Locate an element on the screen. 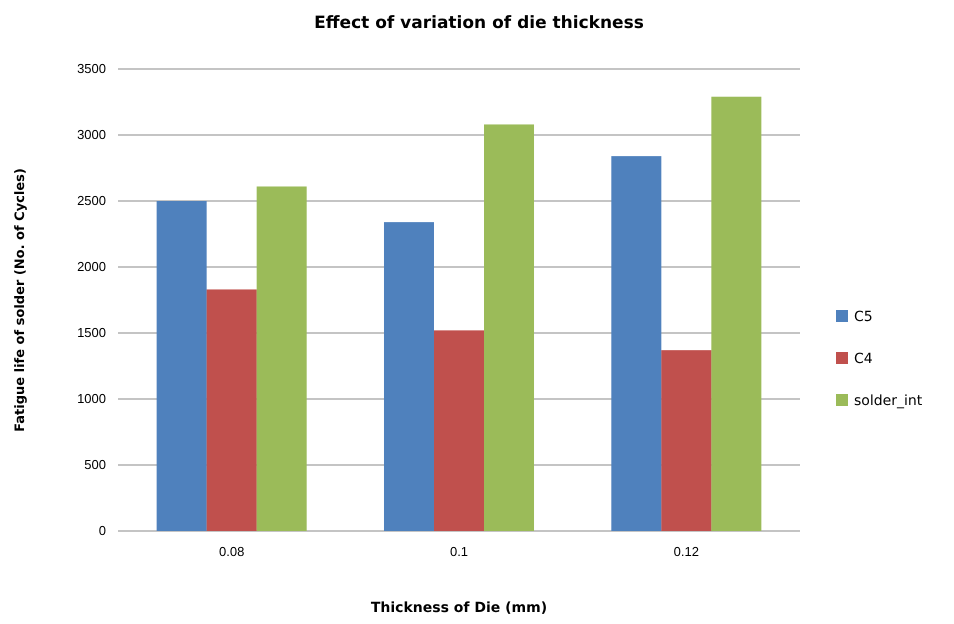 This screenshot has width=954, height=624. y-tick-label: 3000 is located at coordinates (91, 134).